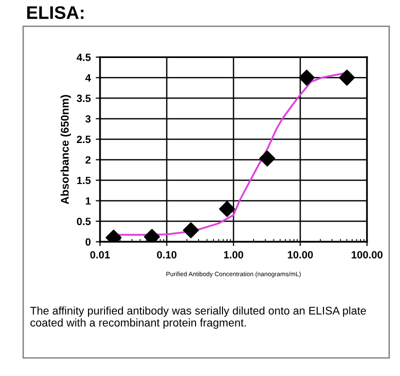 The height and width of the screenshot is (376, 400). I want to click on y-tick-label: 3, so click(88, 119).